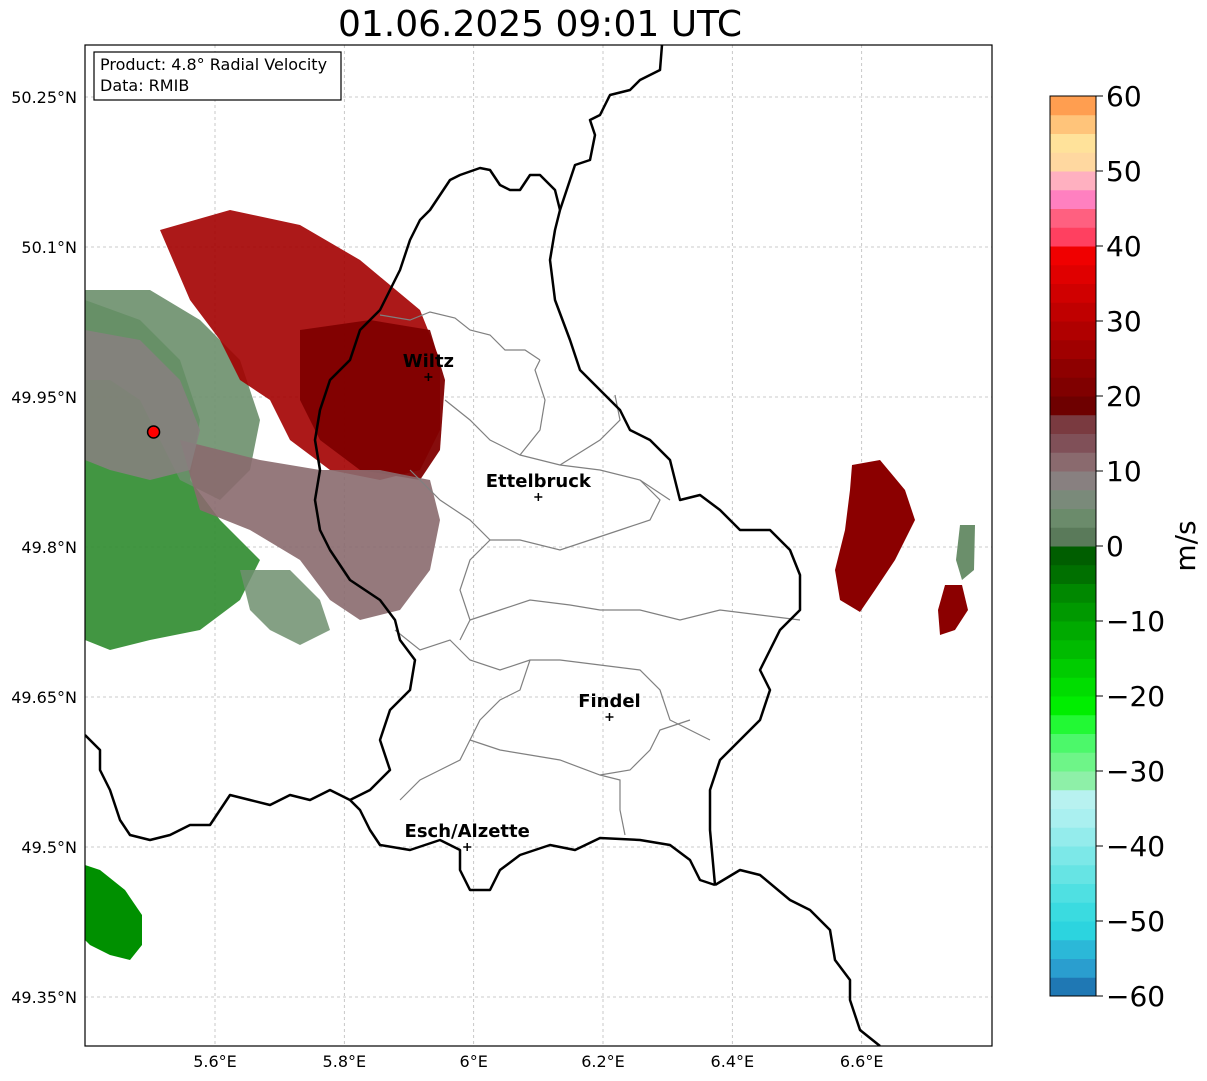  Describe the element at coordinates (213, 64) in the screenshot. I see `info-product: Product: 4.8° Radial Velocity` at that location.